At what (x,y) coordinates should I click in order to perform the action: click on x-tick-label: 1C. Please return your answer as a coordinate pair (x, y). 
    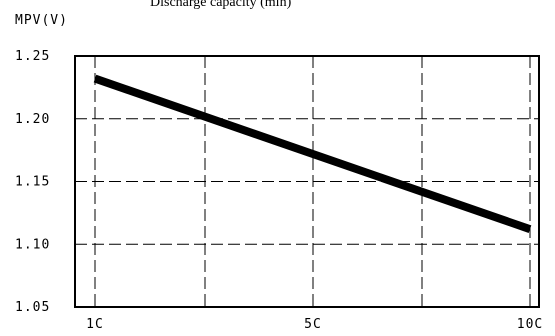
    Looking at the image, I should click on (95, 324).